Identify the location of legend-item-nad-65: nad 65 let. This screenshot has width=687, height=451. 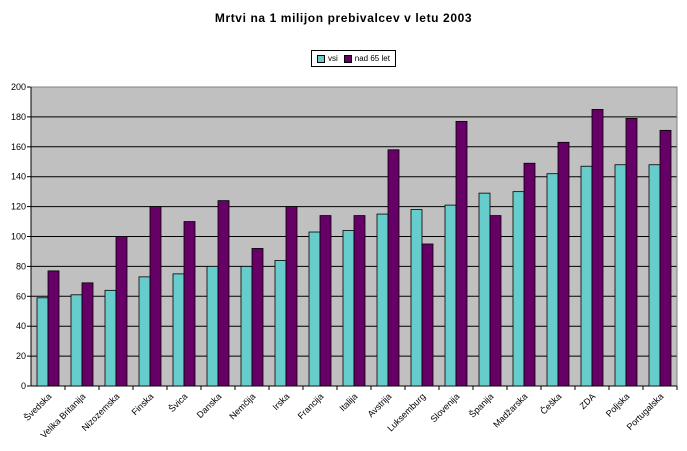
(366, 58).